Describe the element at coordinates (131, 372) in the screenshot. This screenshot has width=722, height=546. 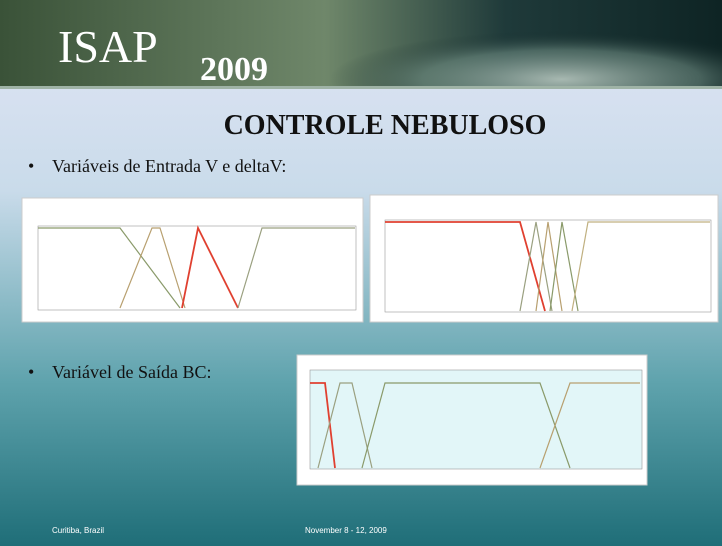
I see `bullet-text: Variável de Saída BC:` at that location.